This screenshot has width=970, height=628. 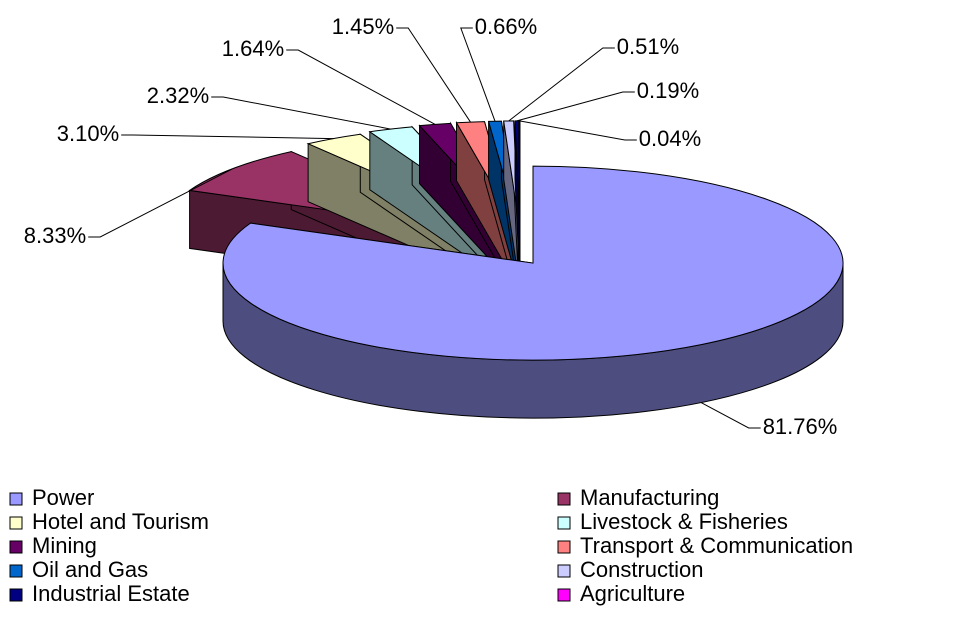 What do you see at coordinates (642, 569) in the screenshot?
I see `legend-label: Construction` at bounding box center [642, 569].